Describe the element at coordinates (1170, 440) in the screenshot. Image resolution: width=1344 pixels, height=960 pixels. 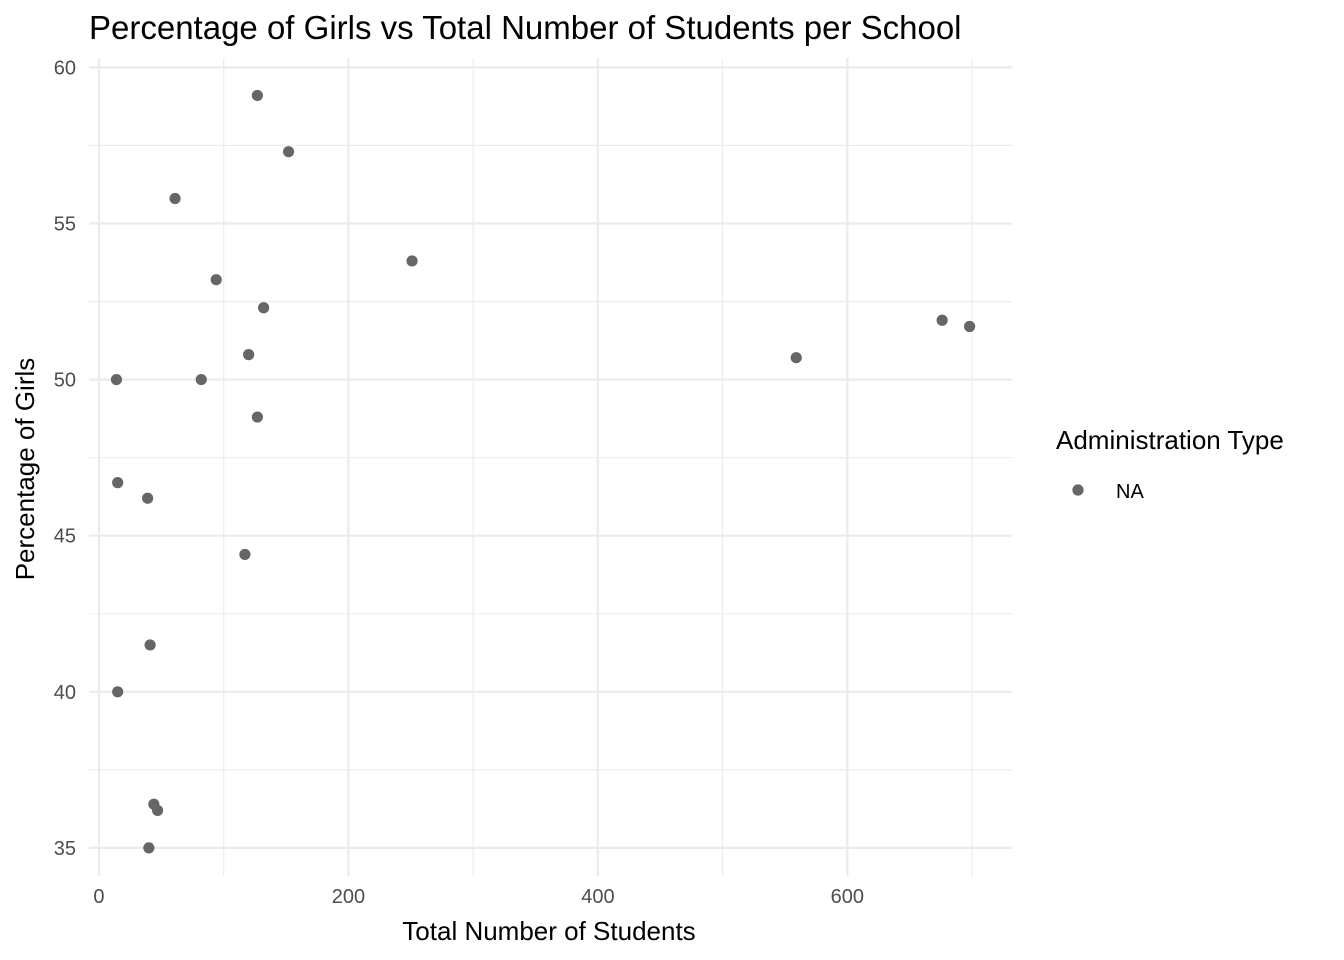
I see `legend-title: Administration Type` at that location.